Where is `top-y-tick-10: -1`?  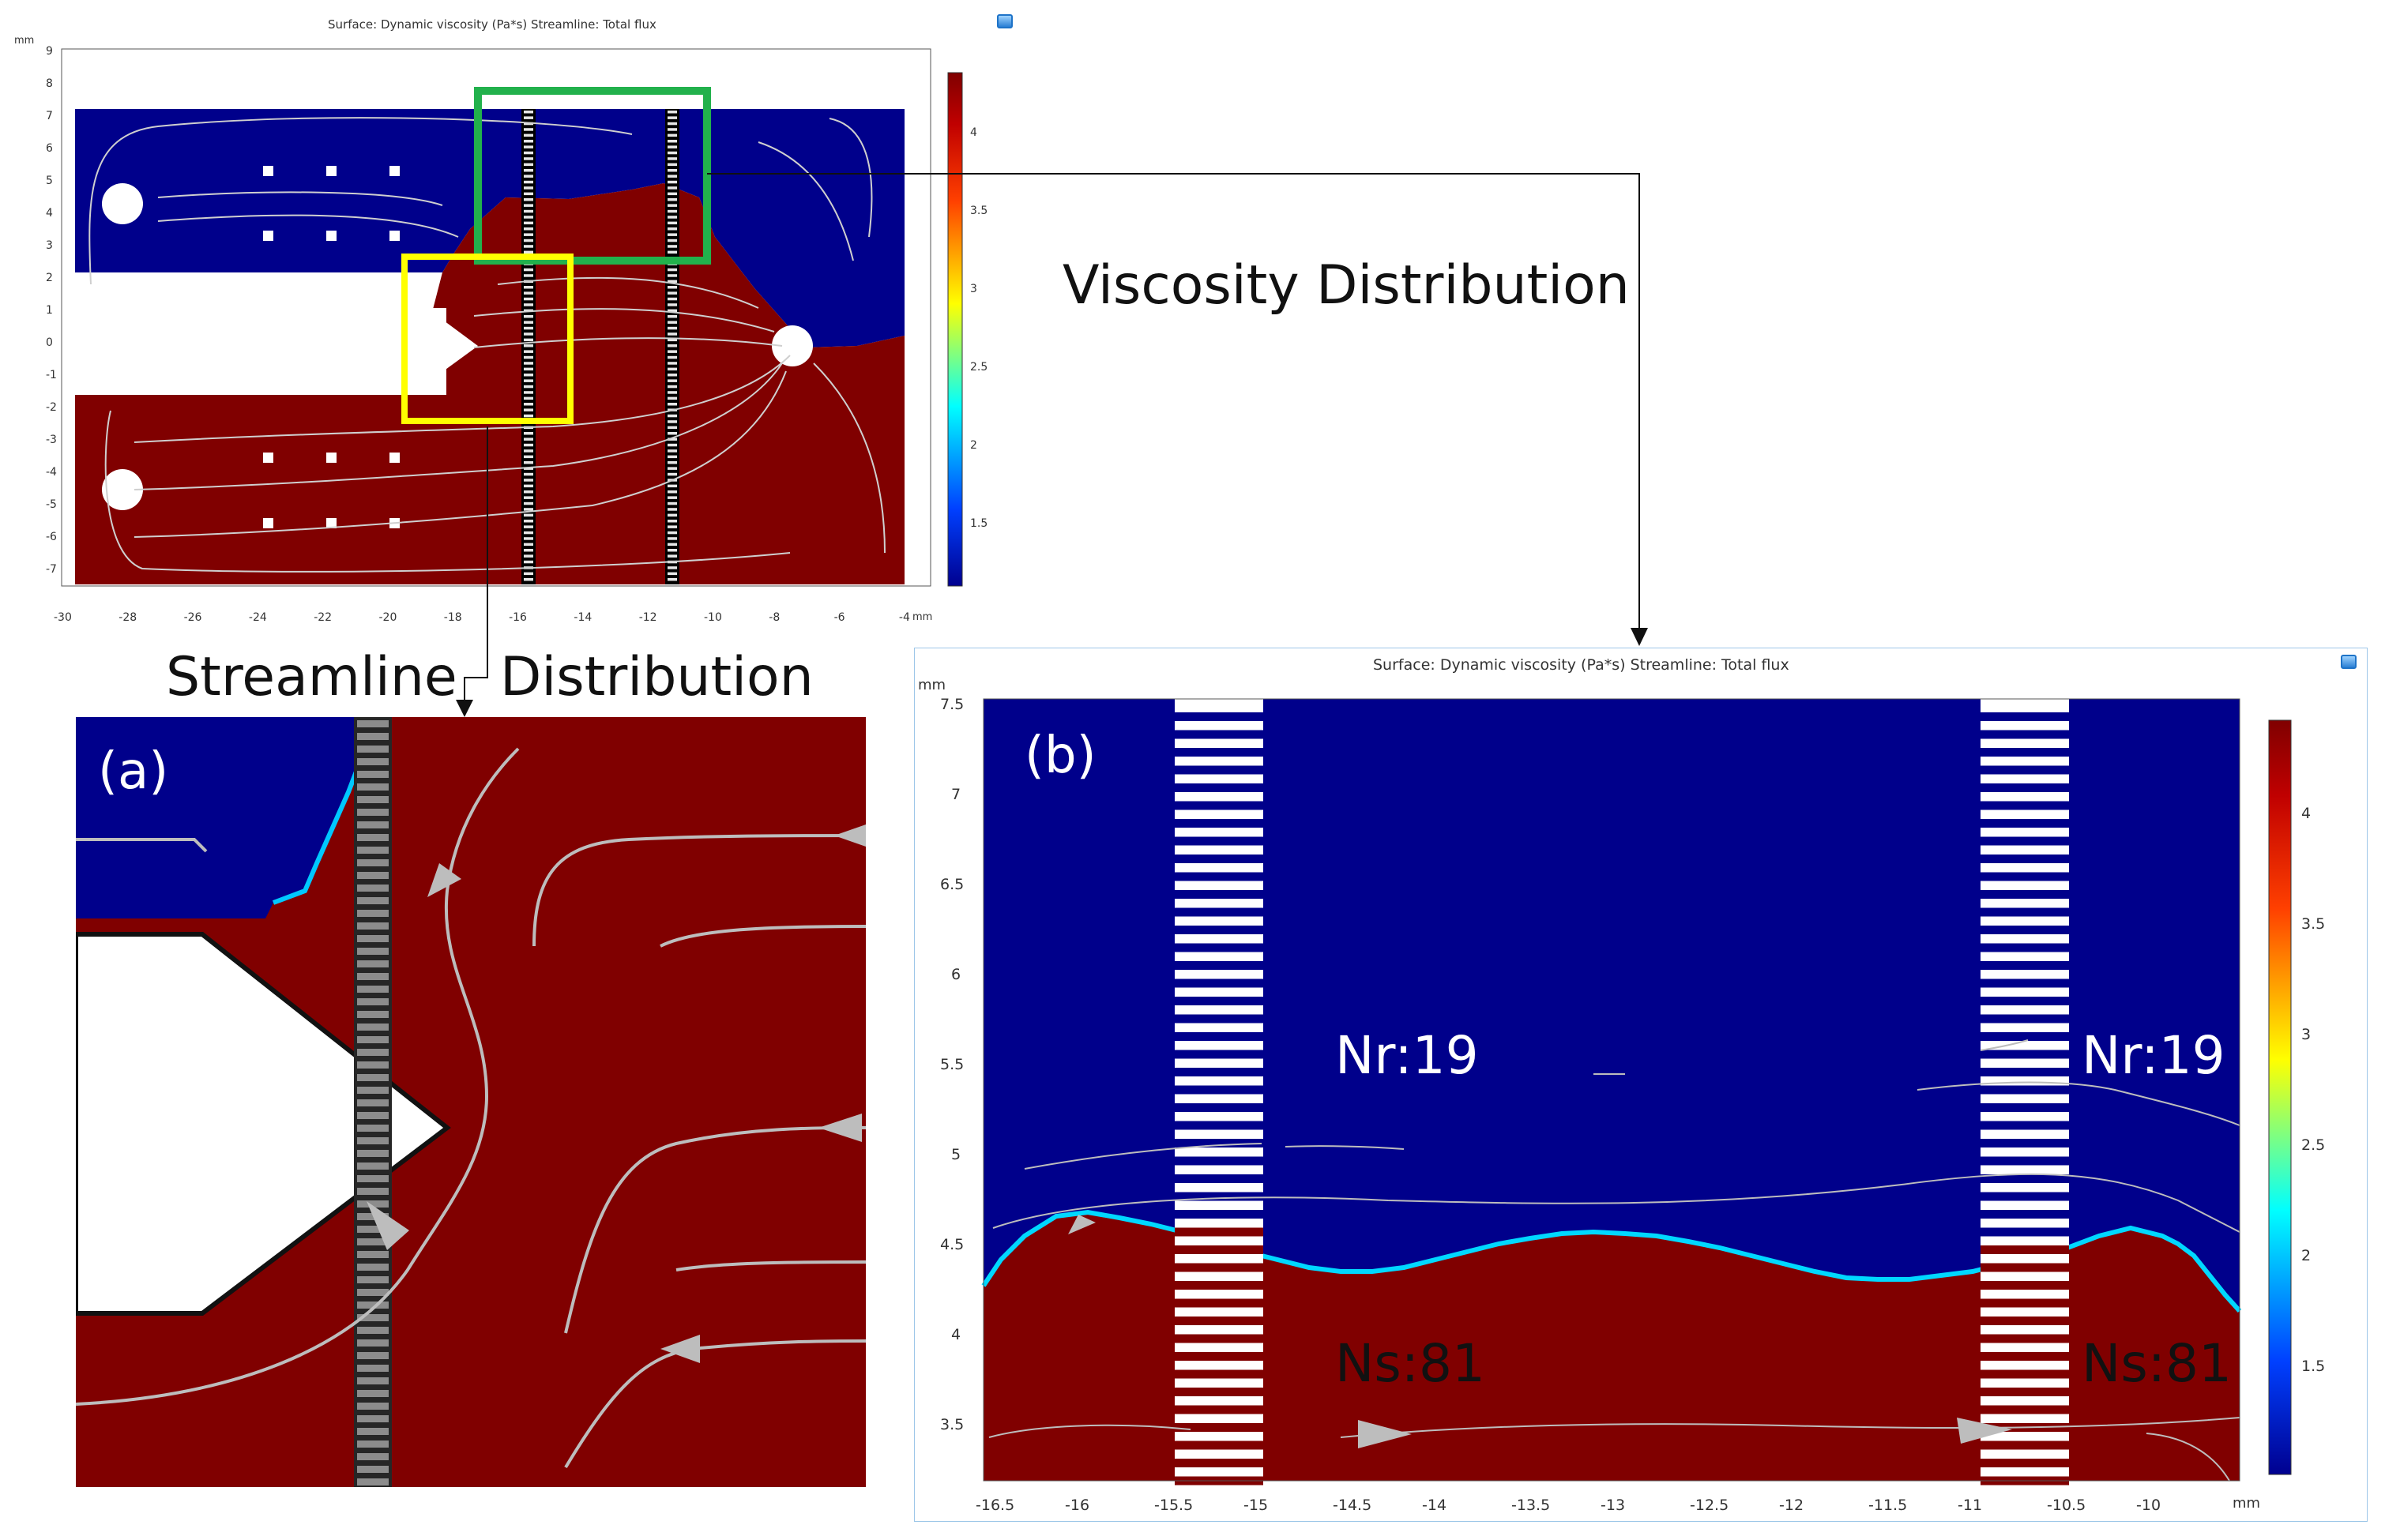
top-y-tick-10: -1 is located at coordinates (51, 375).